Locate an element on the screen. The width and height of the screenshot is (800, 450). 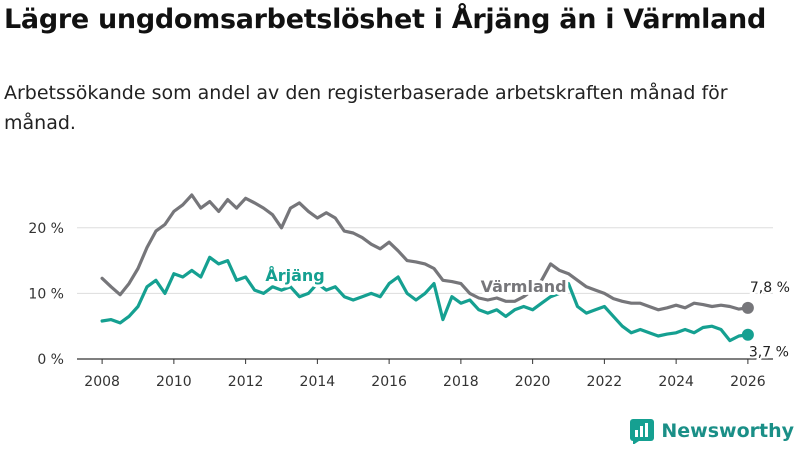
end-label-varmland: 7,8 % is located at coordinates (770, 288).